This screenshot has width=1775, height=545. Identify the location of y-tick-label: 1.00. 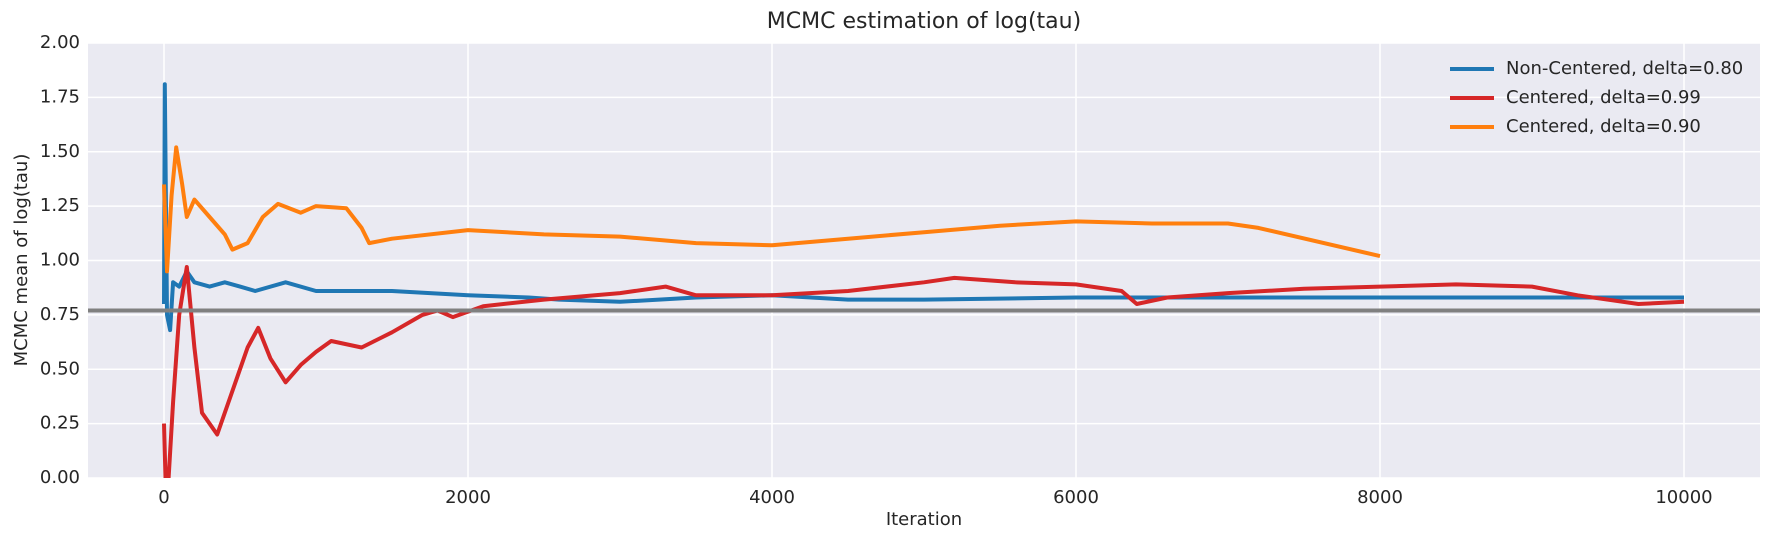
(60, 260).